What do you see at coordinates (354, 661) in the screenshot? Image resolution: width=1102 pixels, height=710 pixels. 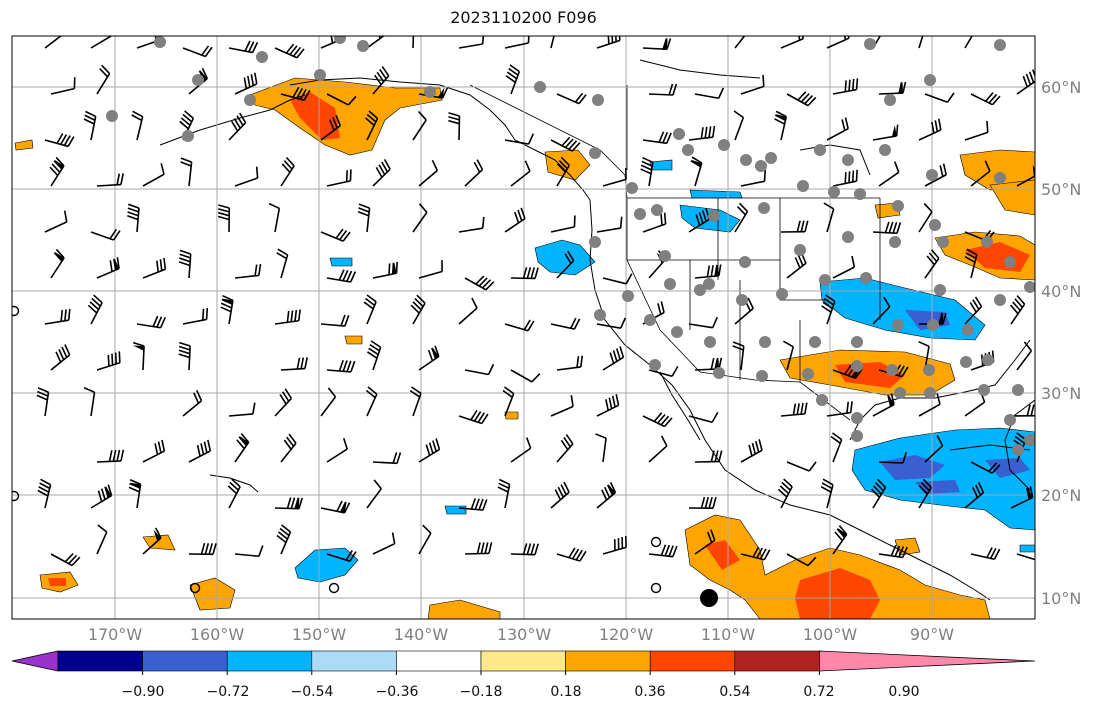 I see `colorbar-segment` at bounding box center [354, 661].